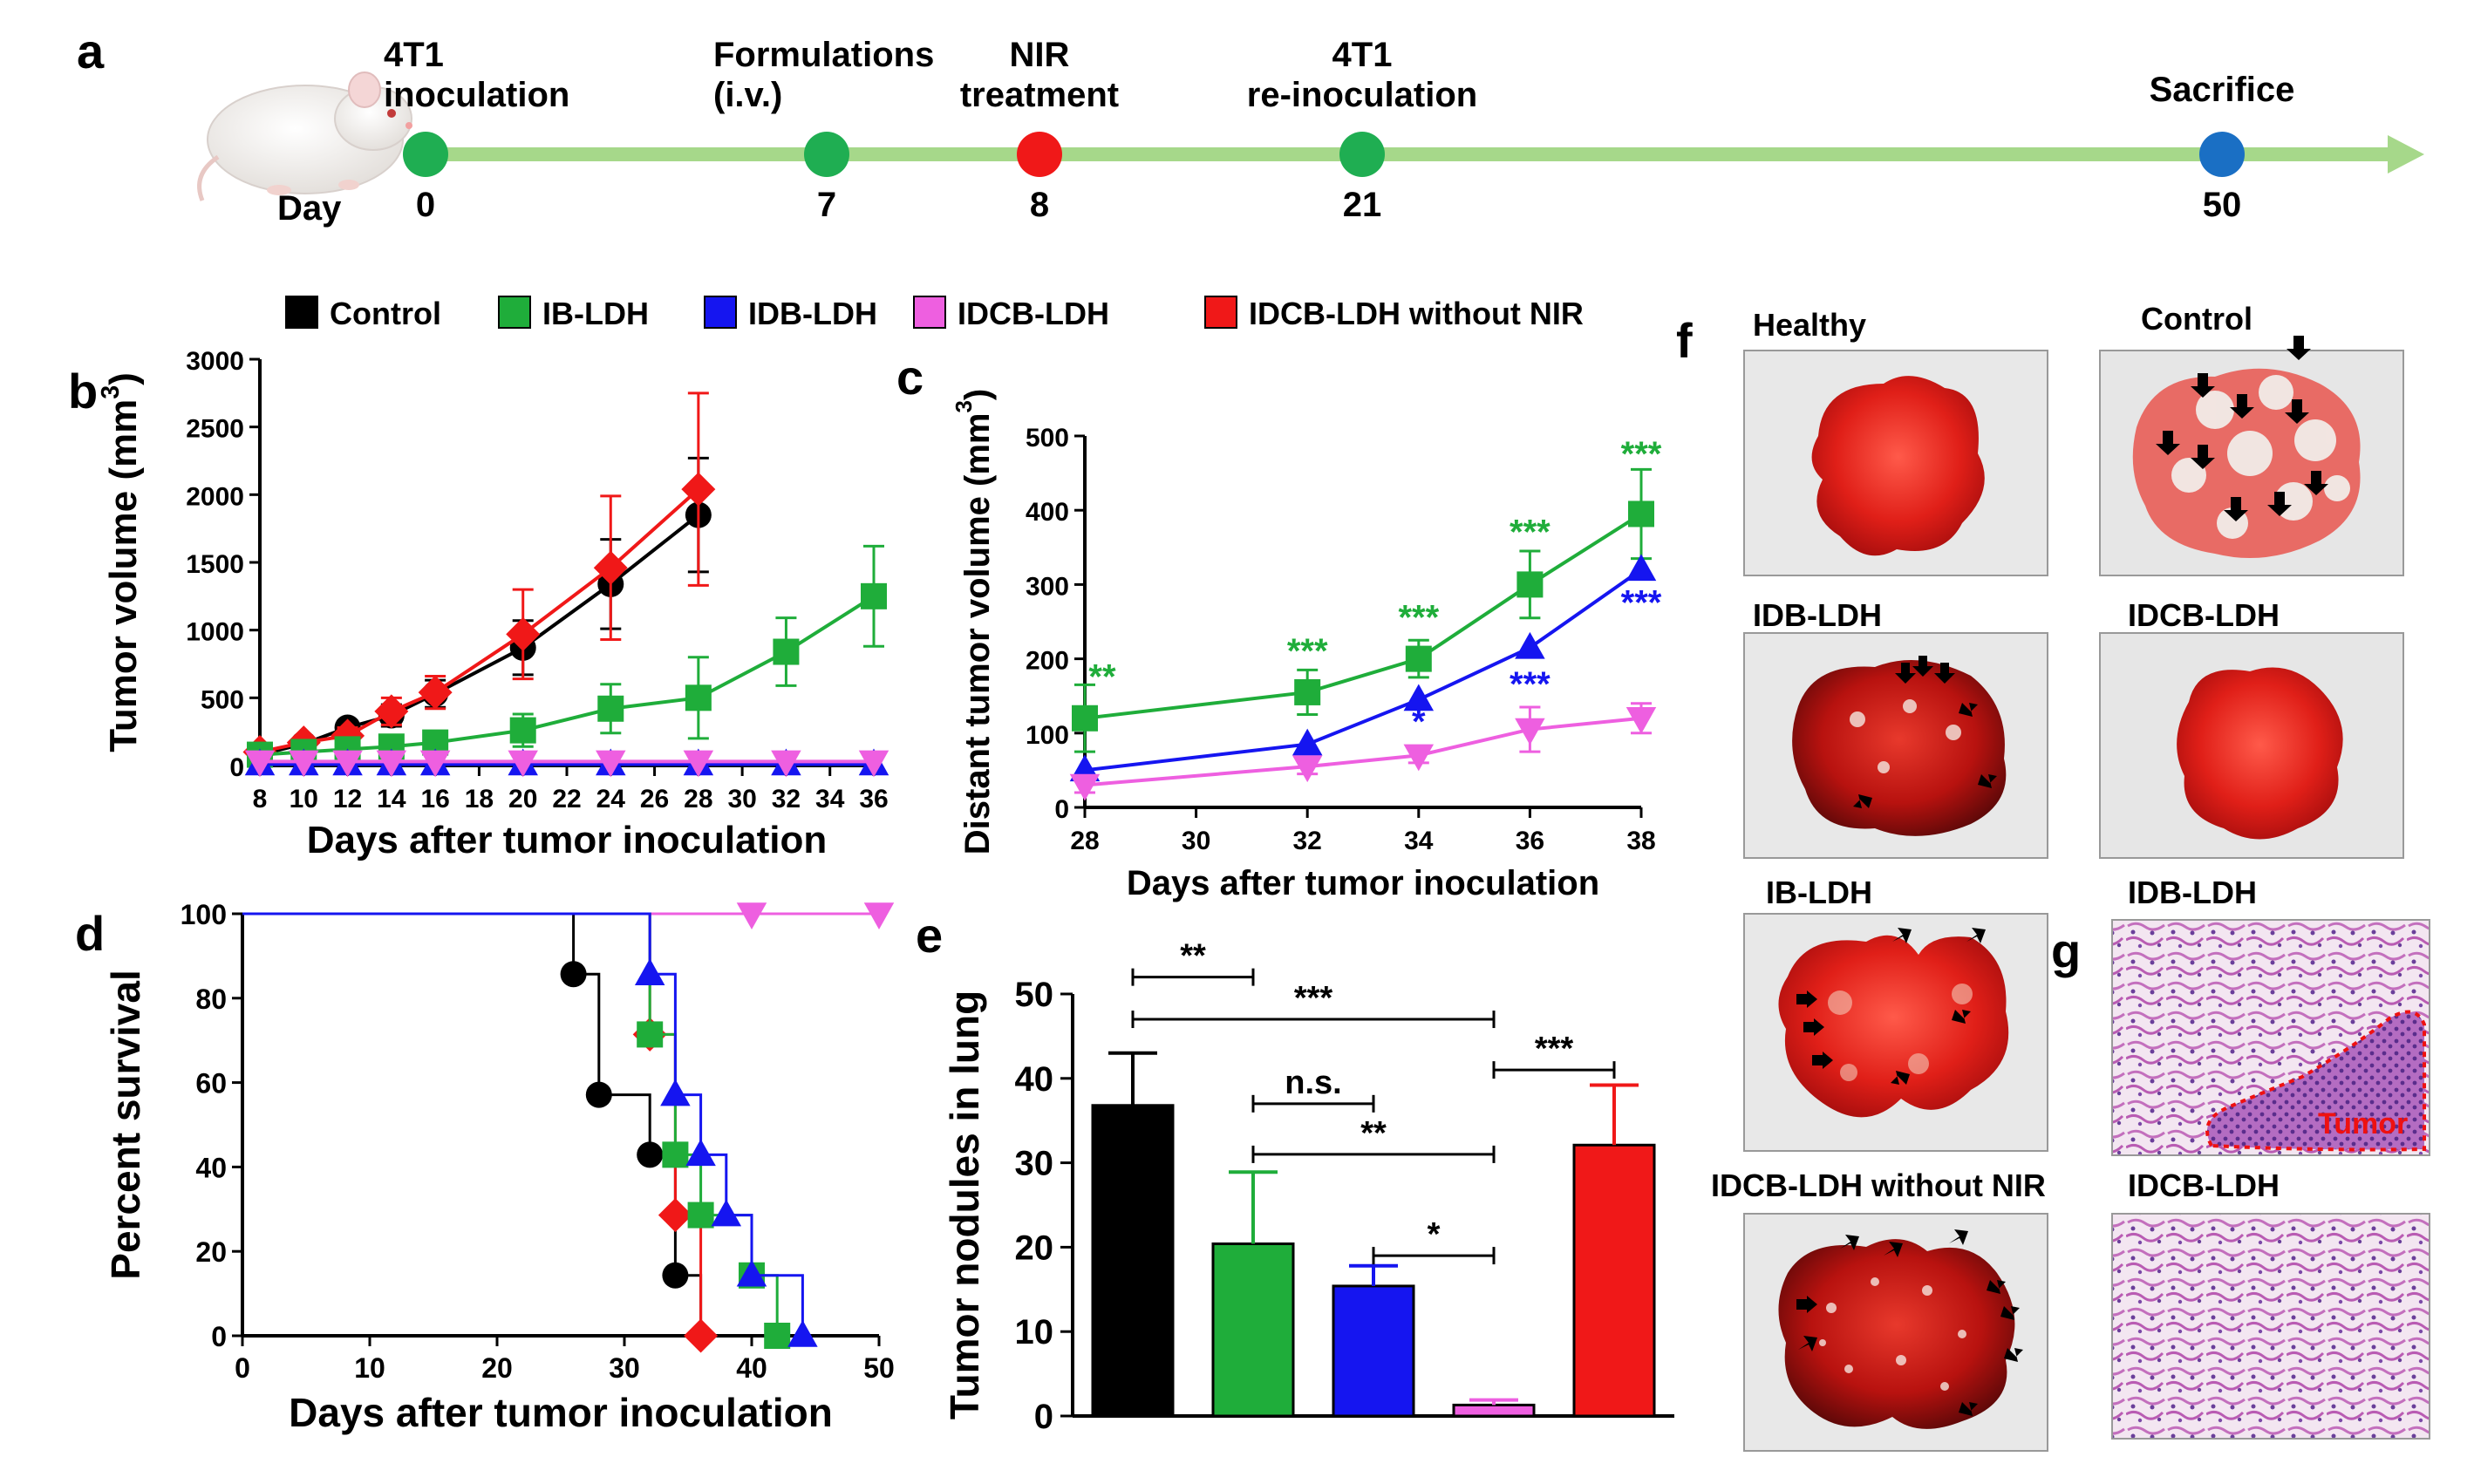 The width and height of the screenshot is (2474, 1484). What do you see at coordinates (974, 622) in the screenshot?
I see `y-axis-title: Distant tumor volume (mm3)` at bounding box center [974, 622].